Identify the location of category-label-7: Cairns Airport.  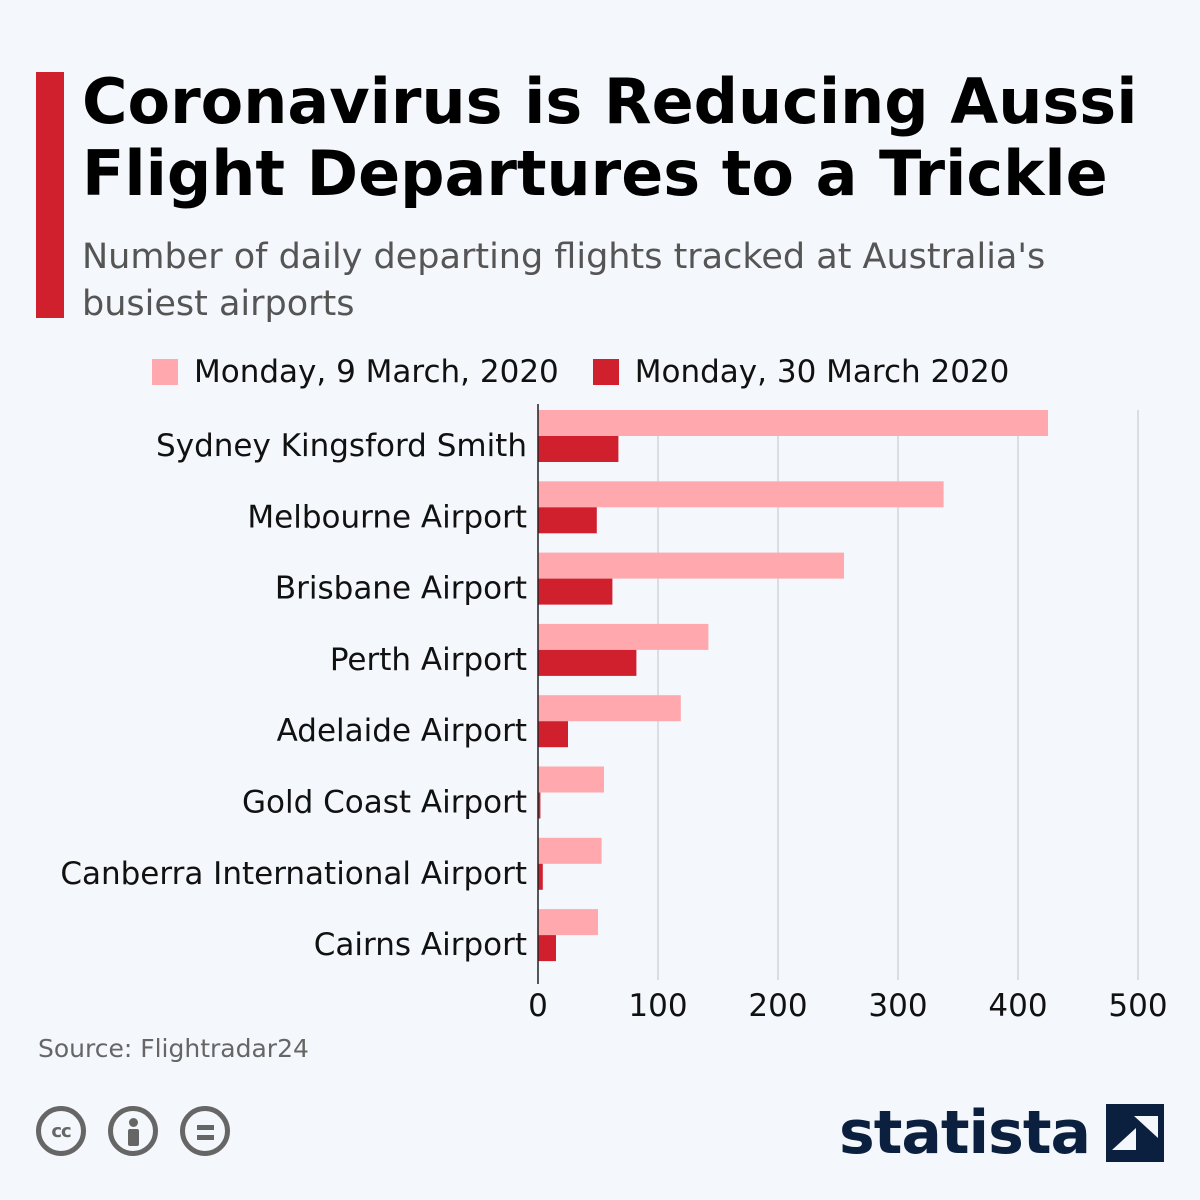
(420, 945).